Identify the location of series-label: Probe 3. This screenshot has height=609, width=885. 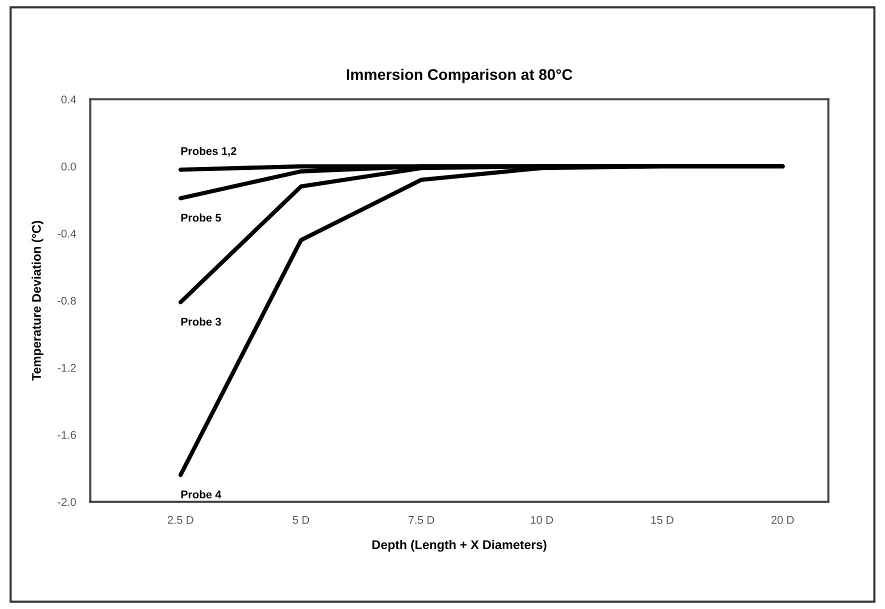
(201, 321).